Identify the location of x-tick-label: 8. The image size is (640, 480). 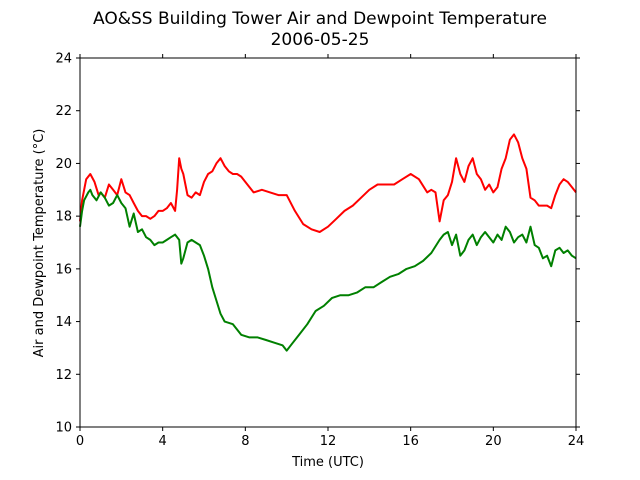
(245, 441).